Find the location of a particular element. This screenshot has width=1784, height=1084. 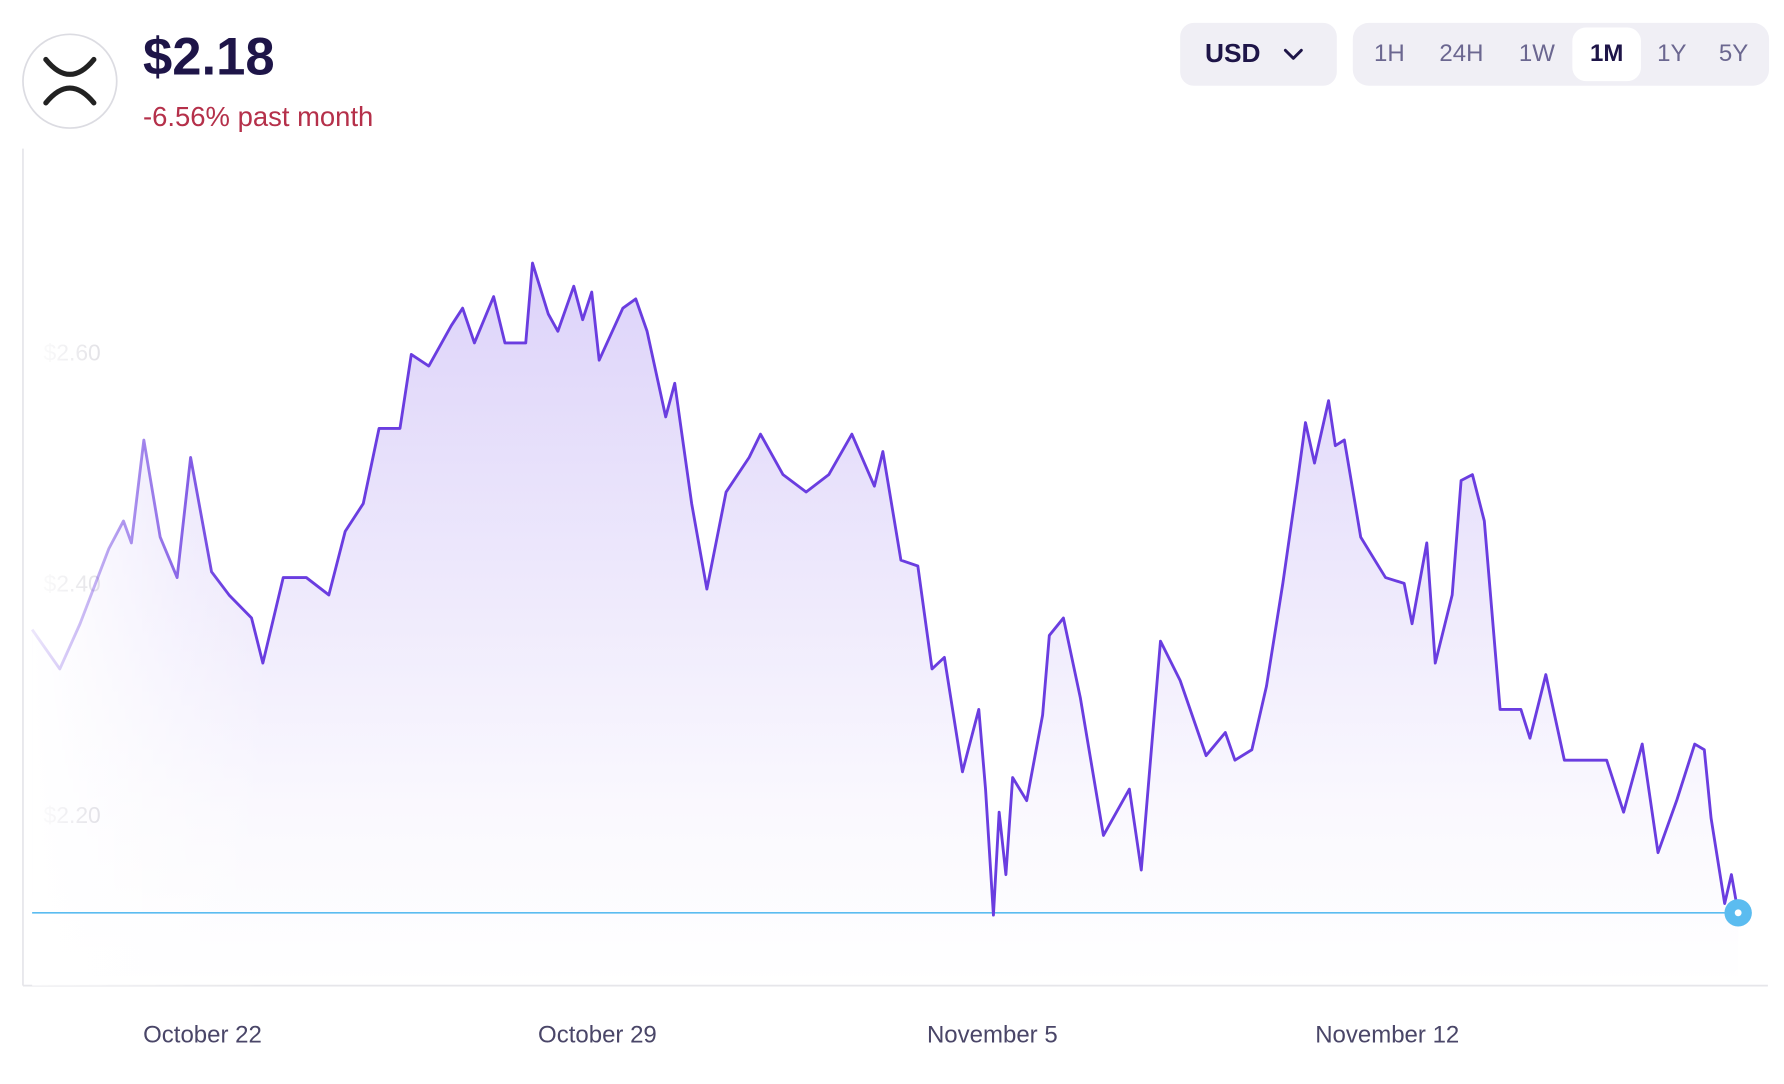

timeframe-active-background is located at coordinates (1606, 54).